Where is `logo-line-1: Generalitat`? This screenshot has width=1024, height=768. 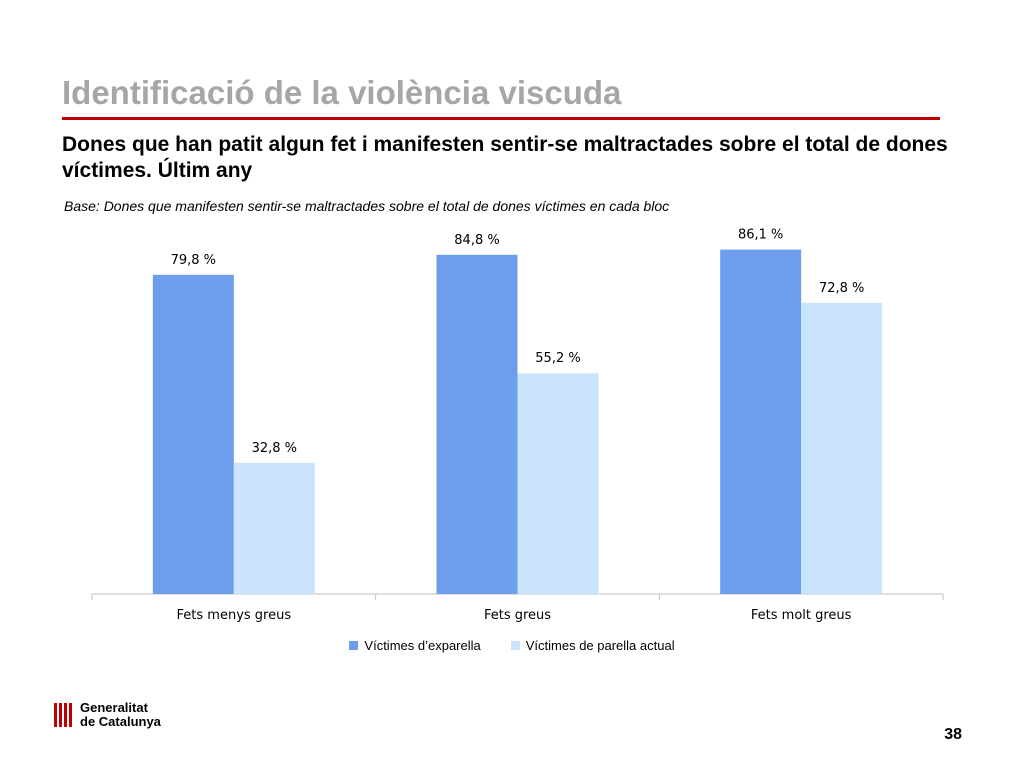 logo-line-1: Generalitat is located at coordinates (114, 707).